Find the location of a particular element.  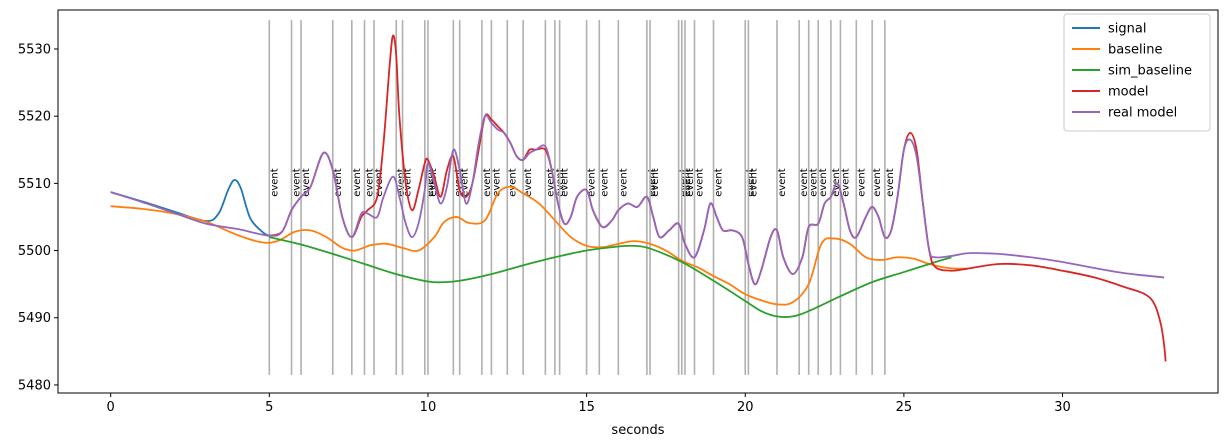

x-tick-label: 25 is located at coordinates (904, 407).